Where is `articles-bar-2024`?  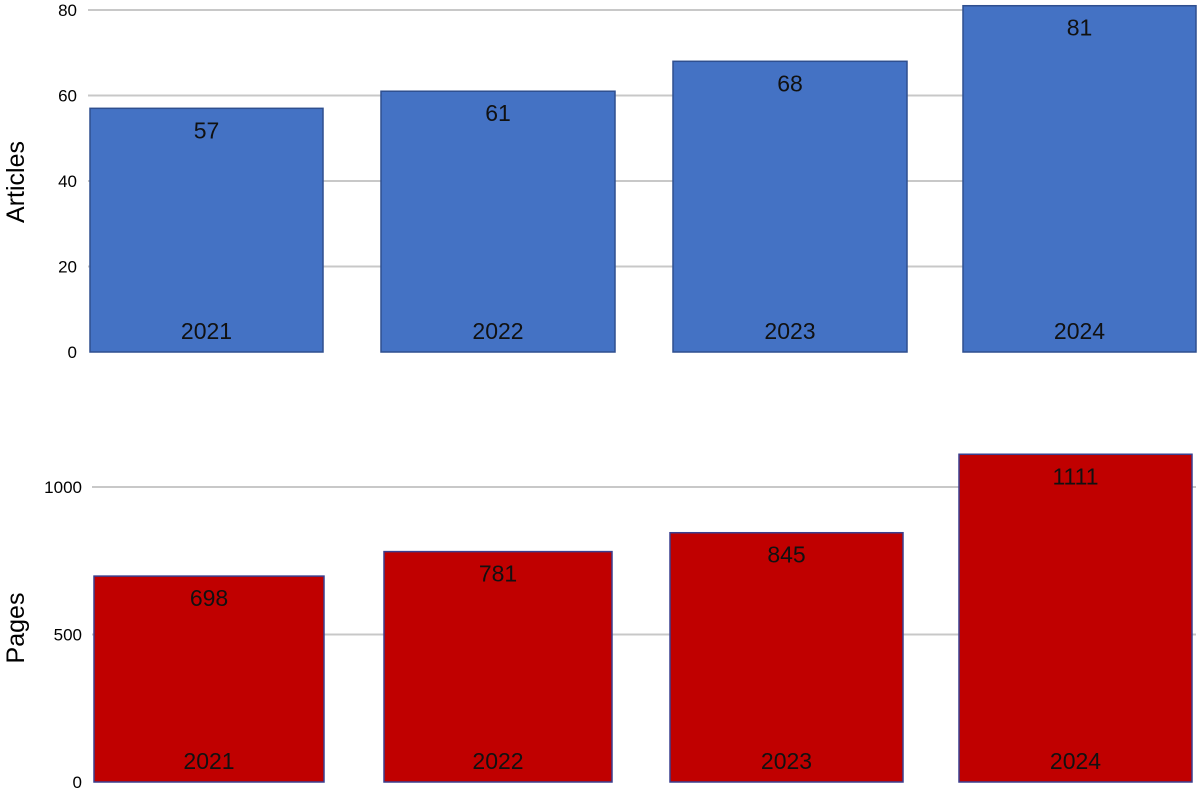 articles-bar-2024 is located at coordinates (1079, 178).